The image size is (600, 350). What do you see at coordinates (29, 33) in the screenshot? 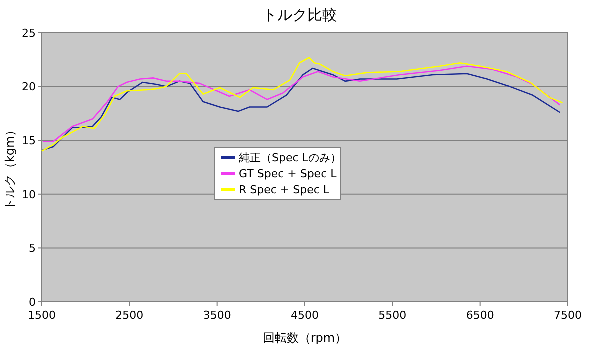
I see `y-tick-label: 25` at bounding box center [29, 33].